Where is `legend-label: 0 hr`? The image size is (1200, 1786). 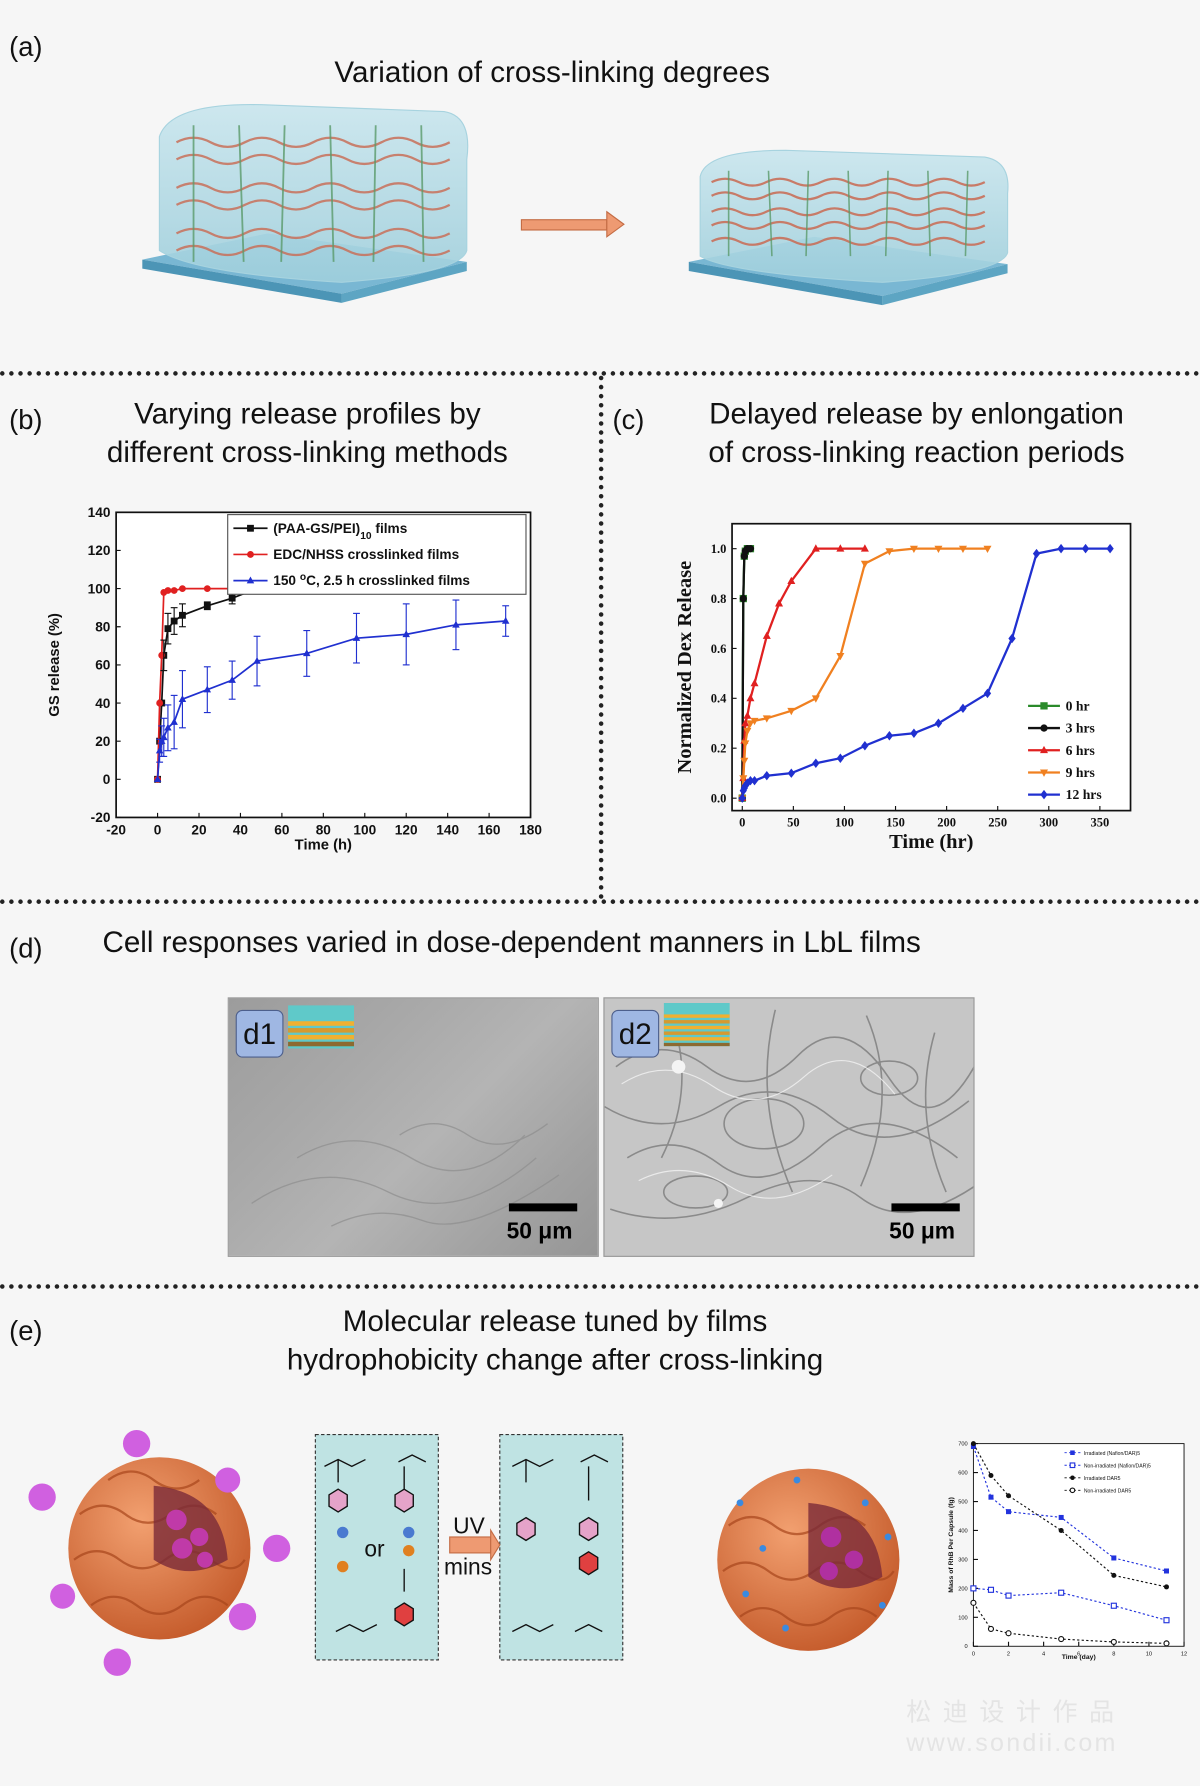 legend-label: 0 hr is located at coordinates (1078, 705).